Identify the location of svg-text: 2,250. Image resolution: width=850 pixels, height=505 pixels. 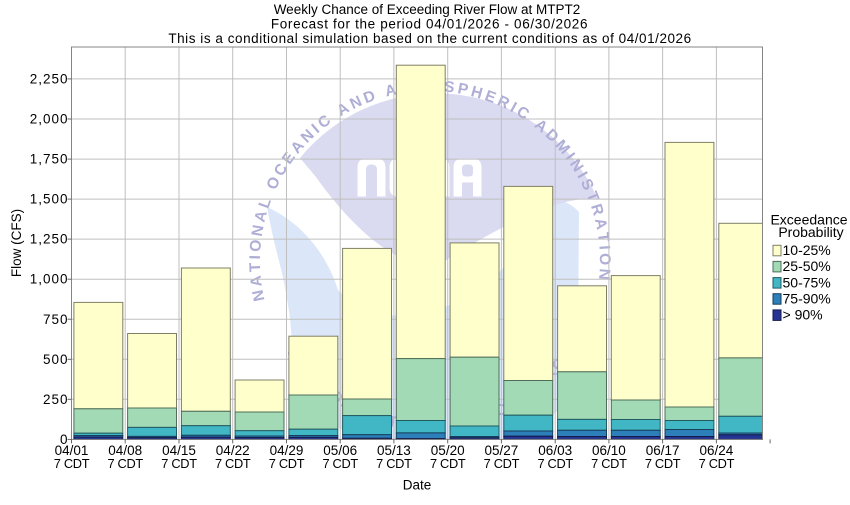
(49, 78).